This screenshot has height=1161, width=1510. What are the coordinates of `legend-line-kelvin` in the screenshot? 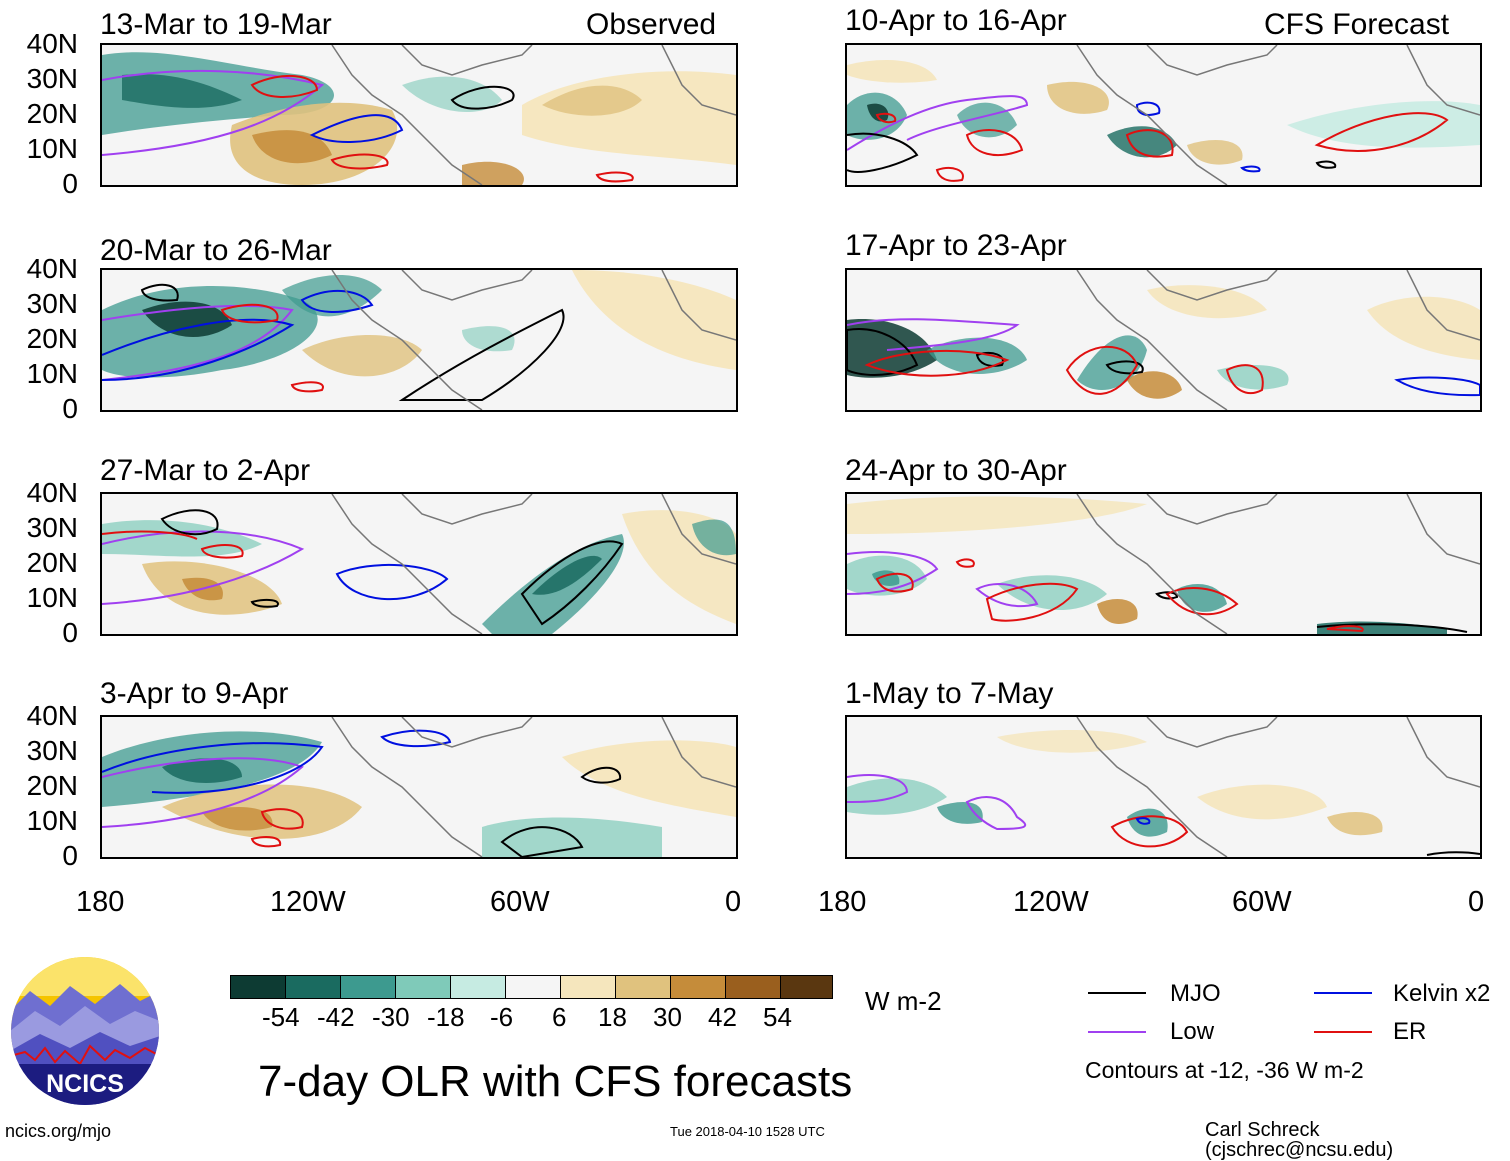 It's located at (1343, 993).